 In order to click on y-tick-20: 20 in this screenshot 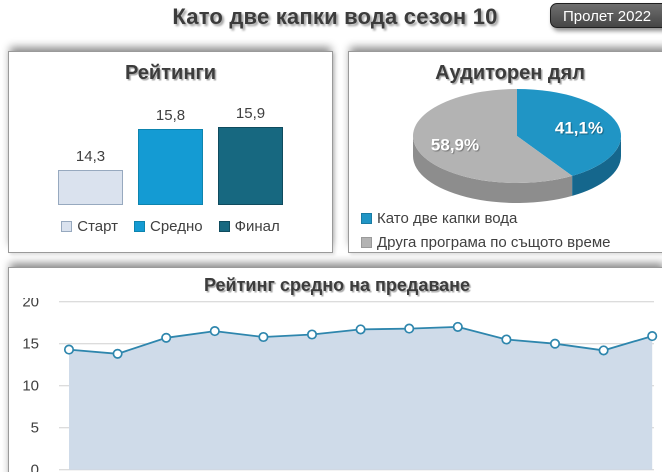, I will do `click(30, 304)`.